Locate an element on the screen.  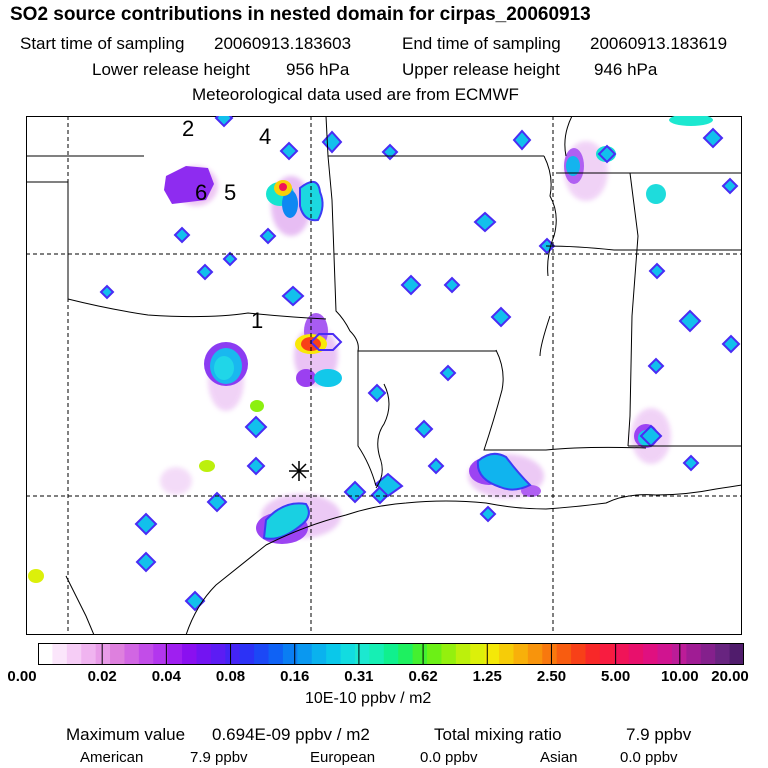
colorbar is located at coordinates (391, 654).